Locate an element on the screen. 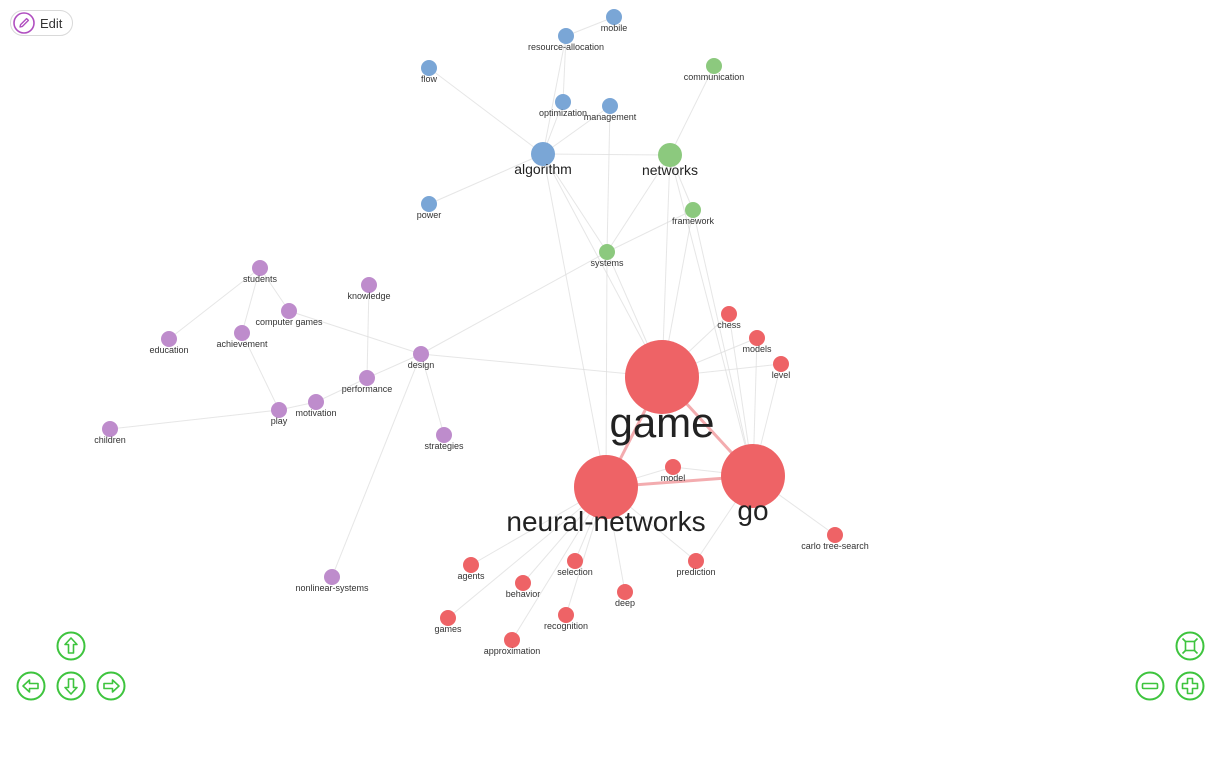 The image size is (1223, 758). node-management is located at coordinates (610, 106).